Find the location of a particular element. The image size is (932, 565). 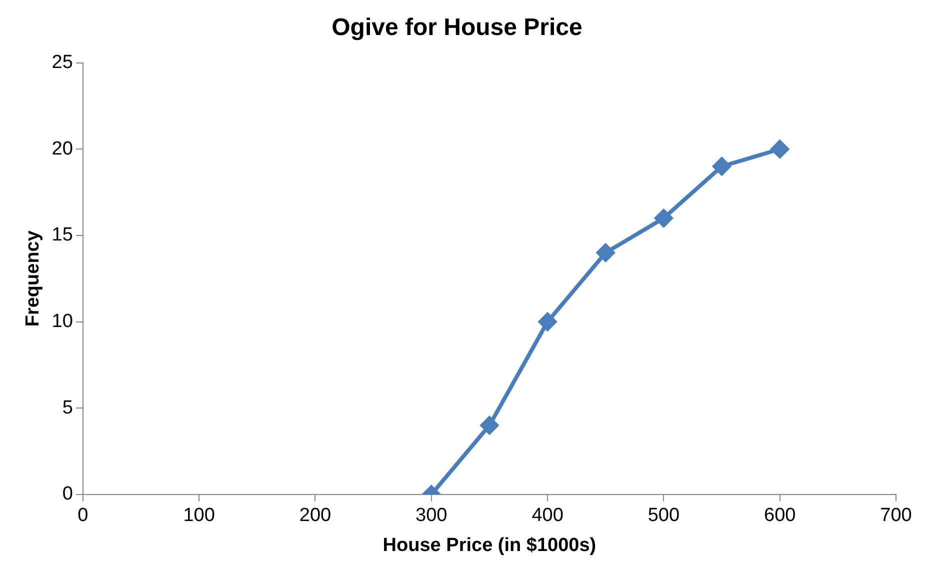

x-tick-label: 200 is located at coordinates (315, 515).